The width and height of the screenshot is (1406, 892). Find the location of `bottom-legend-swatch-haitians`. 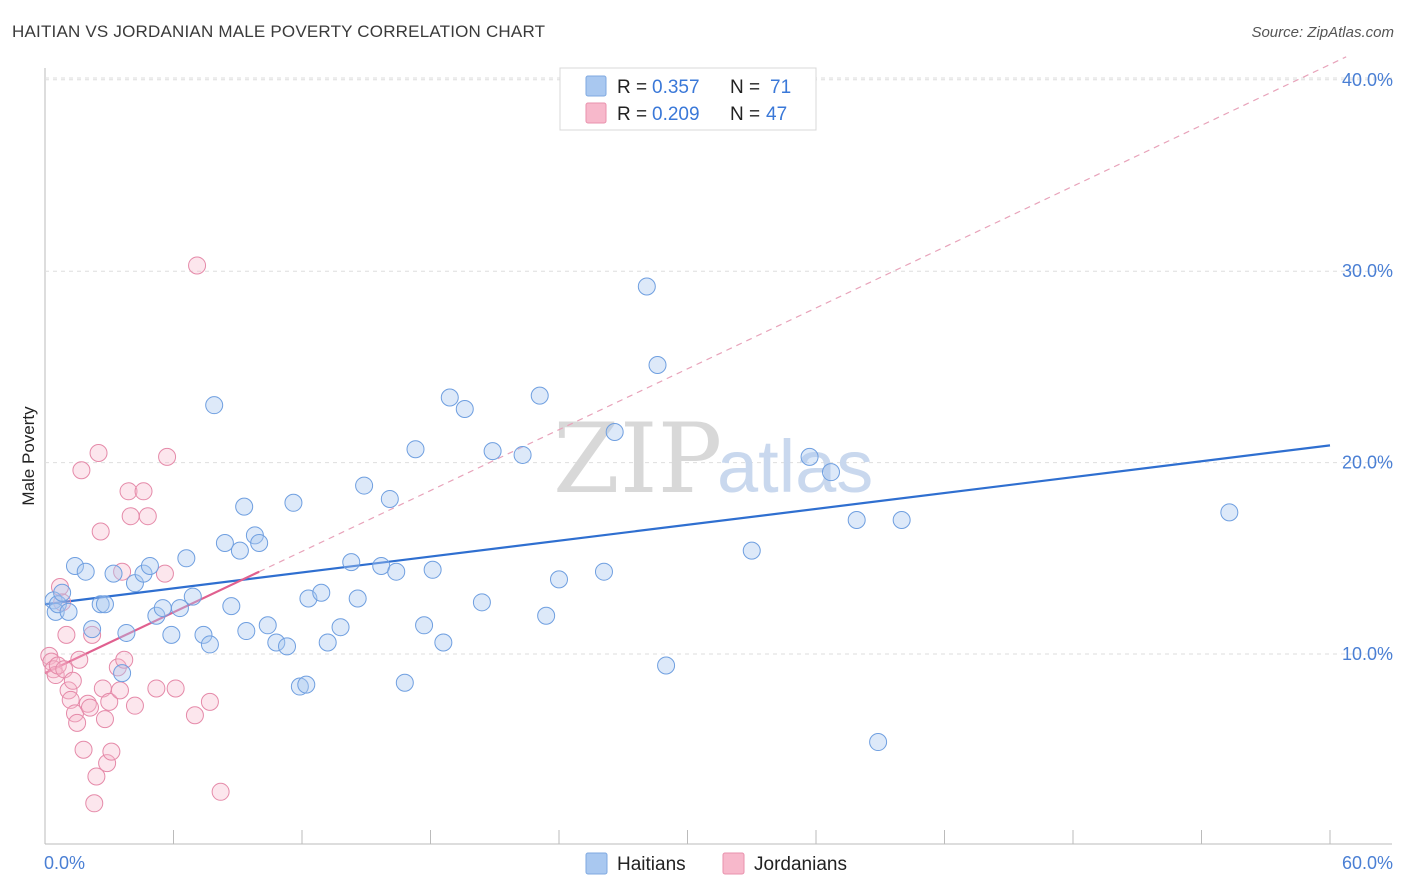

bottom-legend-swatch-haitians is located at coordinates (596, 863).